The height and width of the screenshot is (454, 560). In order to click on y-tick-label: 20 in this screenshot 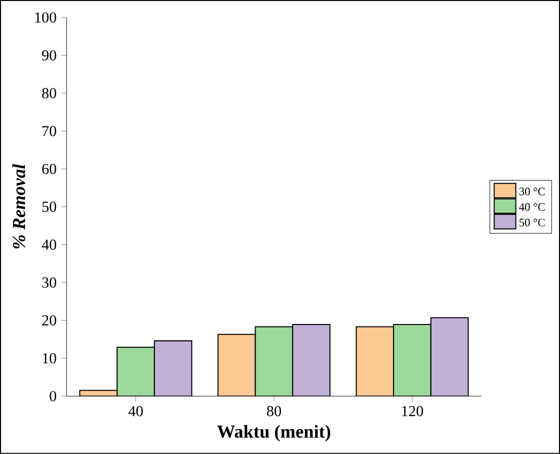, I will do `click(49, 320)`.